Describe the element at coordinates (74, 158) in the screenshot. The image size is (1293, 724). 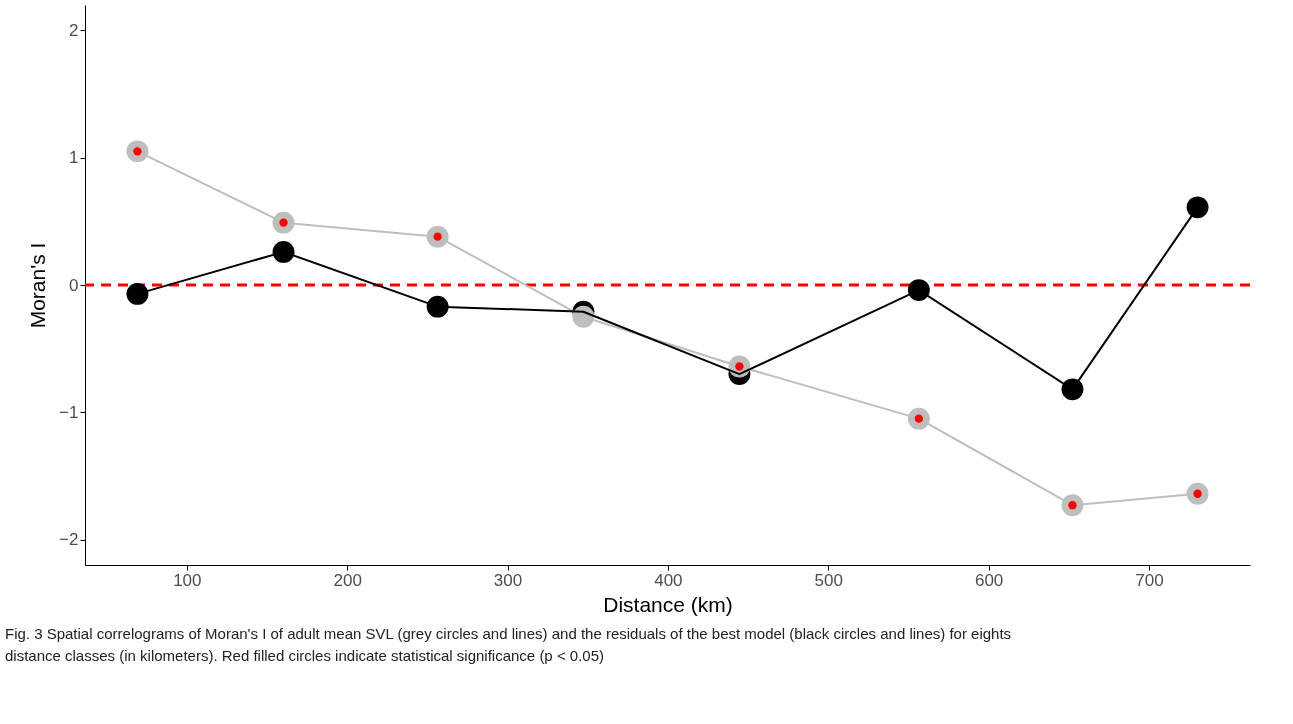
I see `y-tick-label: 1` at that location.